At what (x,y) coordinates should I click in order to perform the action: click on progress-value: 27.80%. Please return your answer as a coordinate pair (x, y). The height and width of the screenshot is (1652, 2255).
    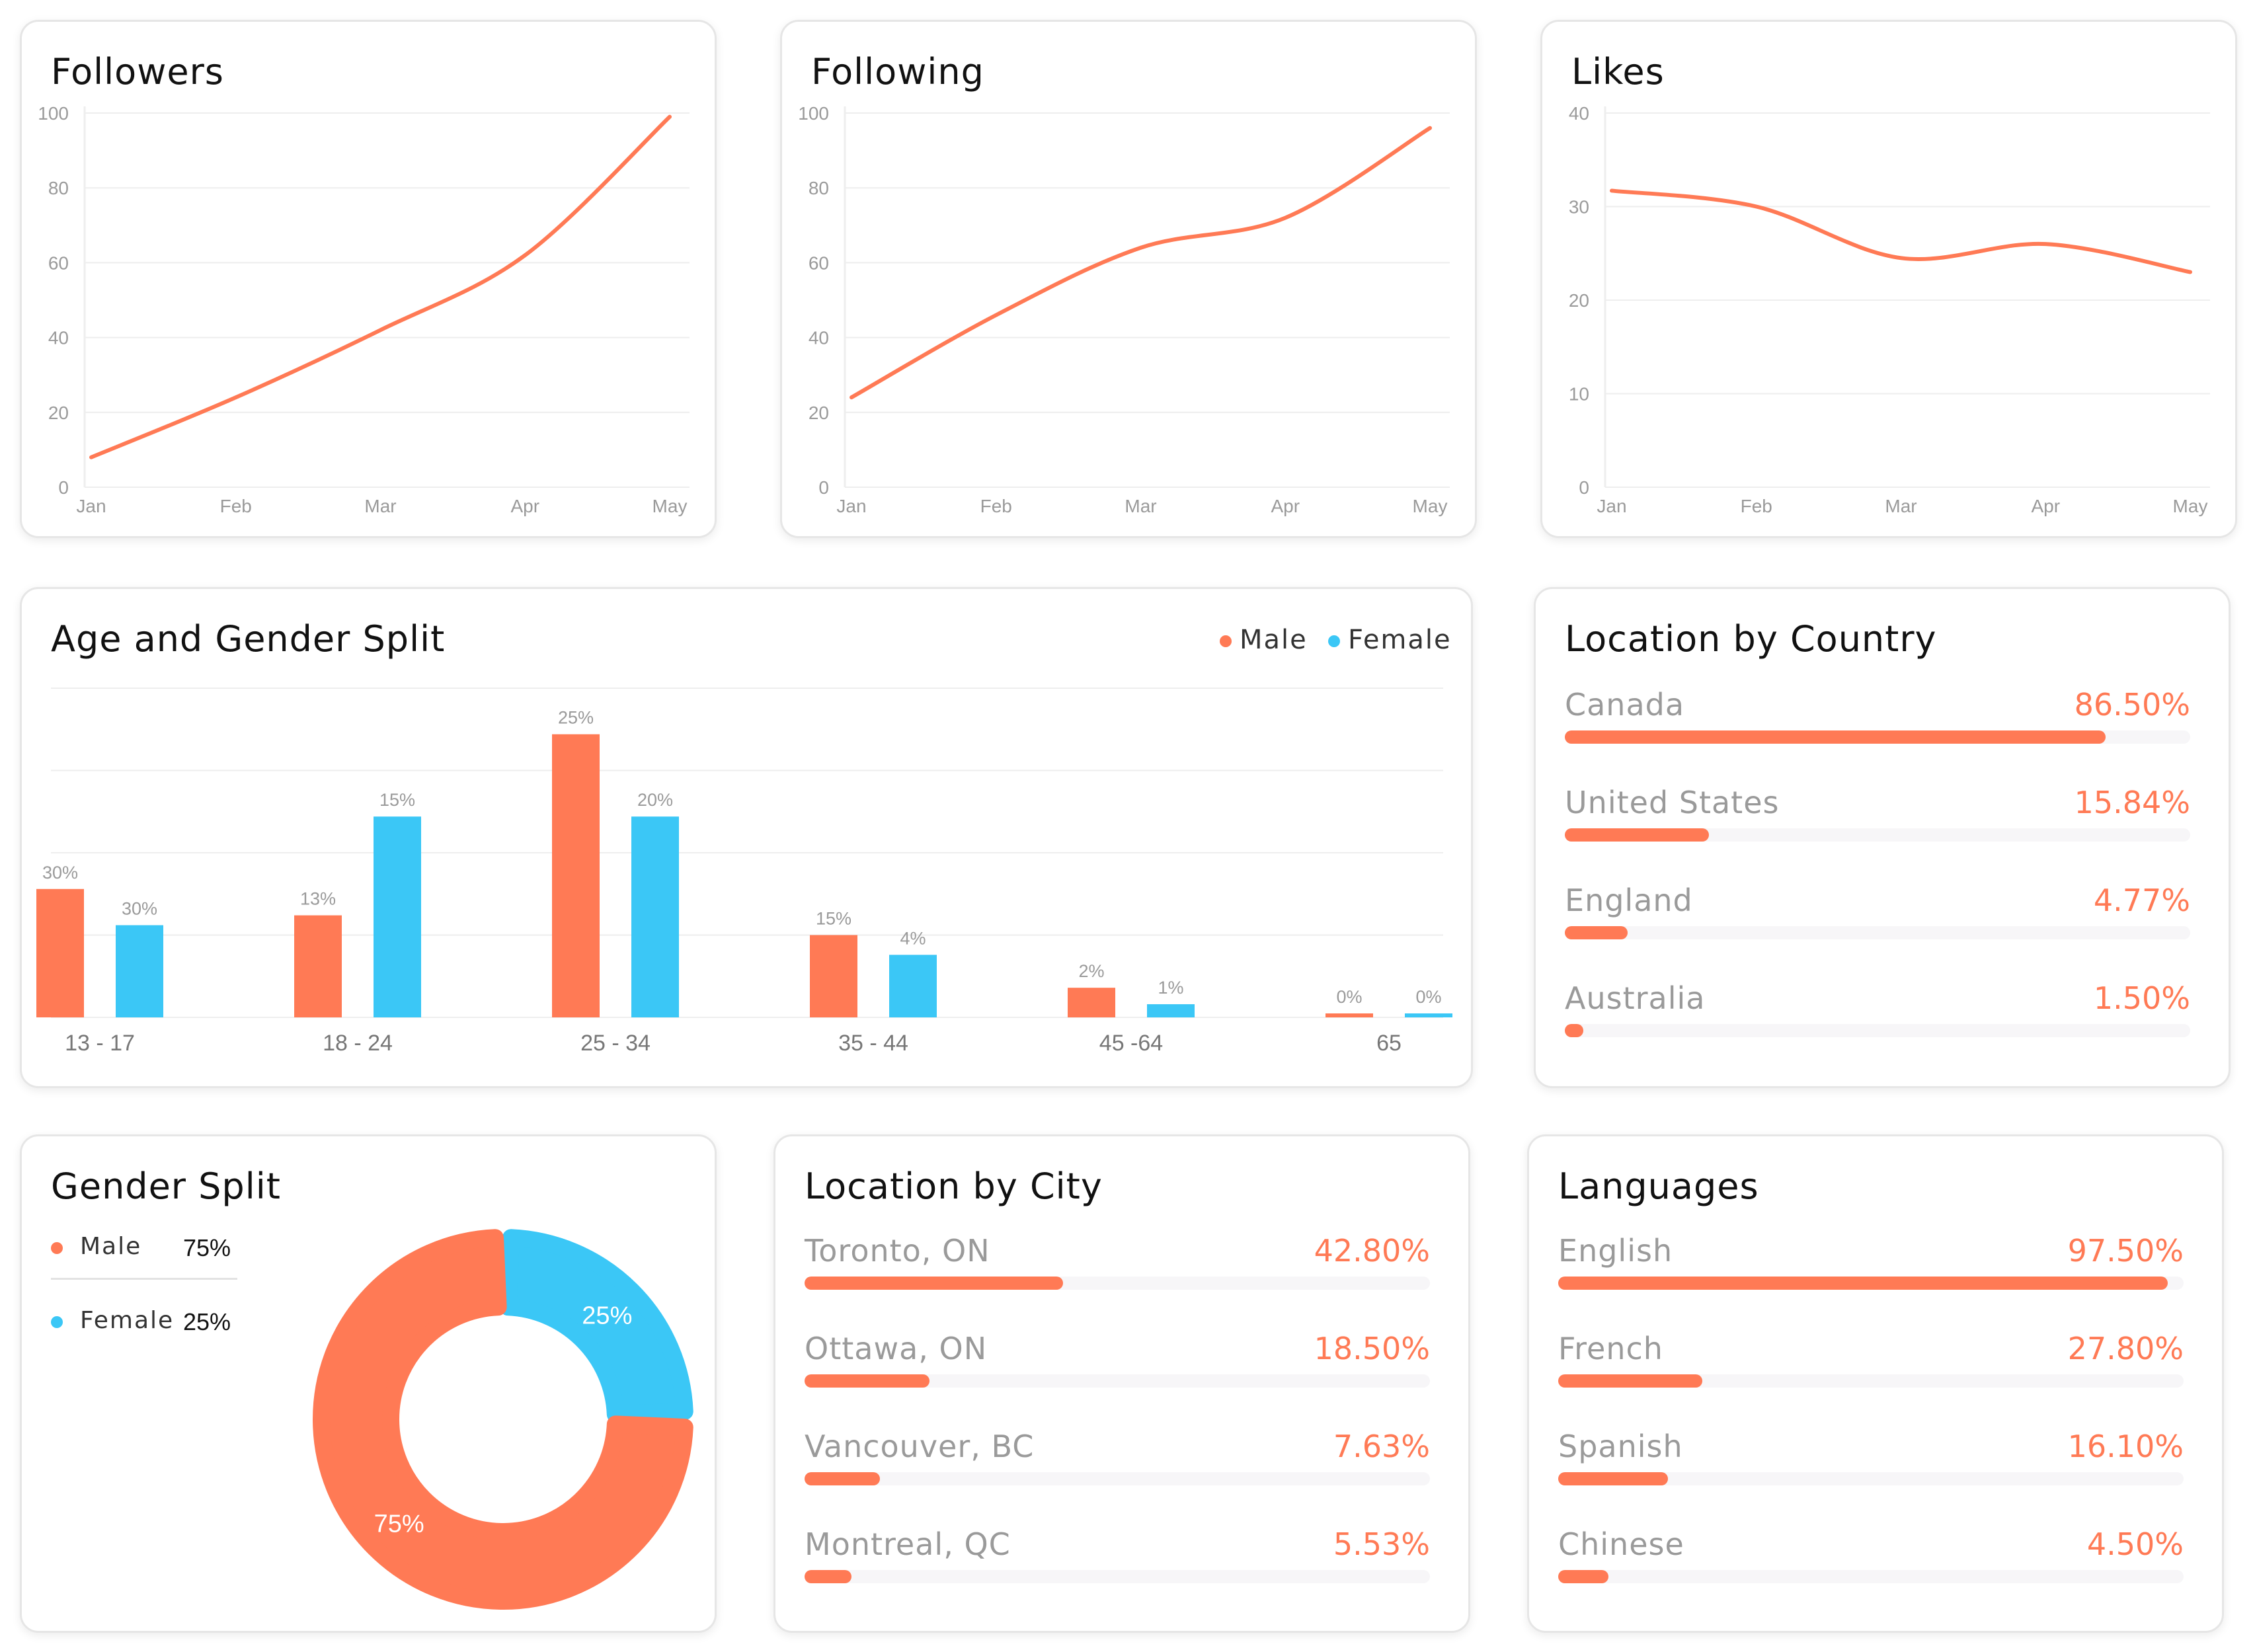
    Looking at the image, I should click on (2125, 1348).